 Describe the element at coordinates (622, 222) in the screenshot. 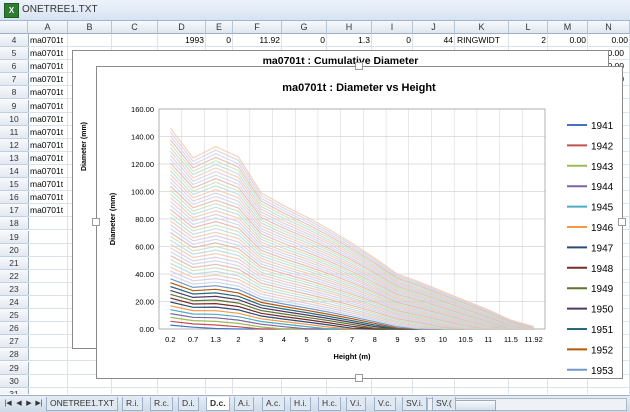

I see `chart-resize-handle-right` at that location.